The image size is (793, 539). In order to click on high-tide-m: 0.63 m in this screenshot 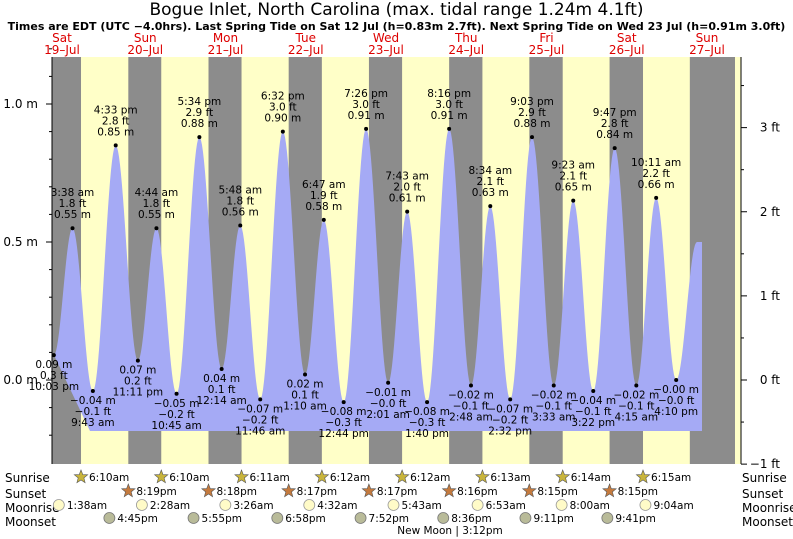, I will do `click(490, 193)`.